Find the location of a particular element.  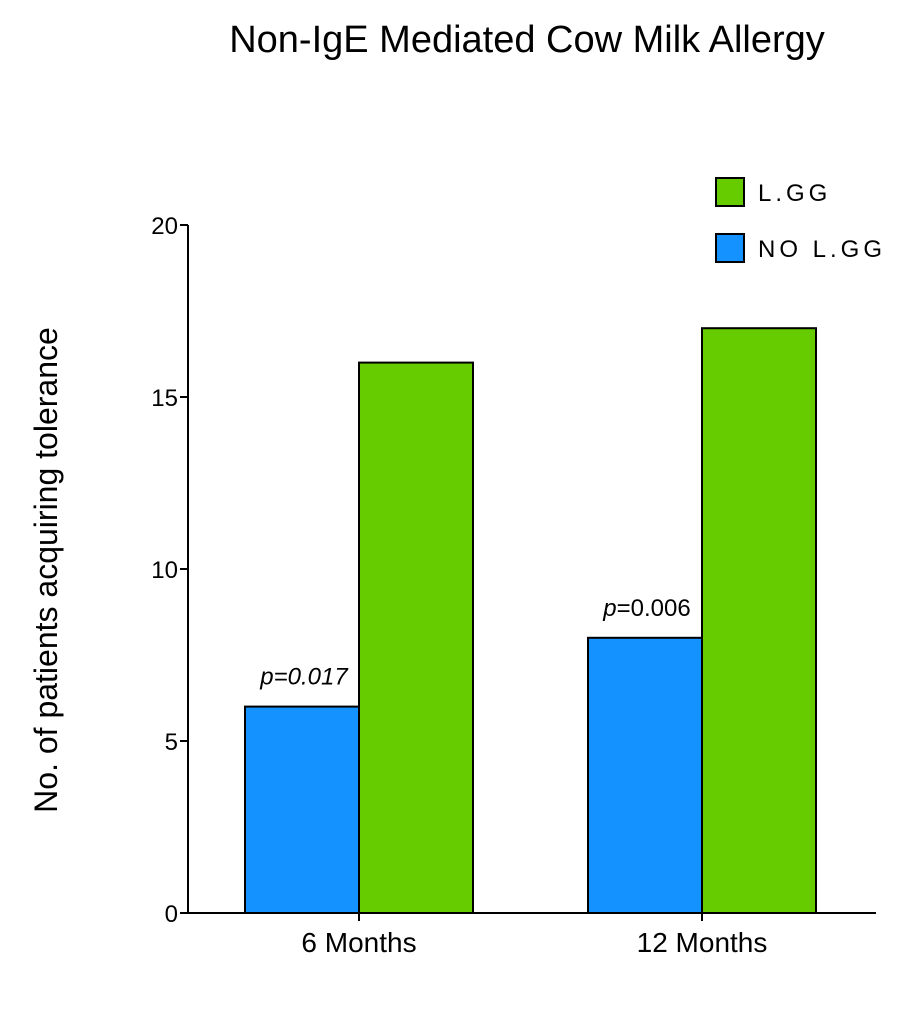

bar-no-l-gg-6-months is located at coordinates (302, 809).